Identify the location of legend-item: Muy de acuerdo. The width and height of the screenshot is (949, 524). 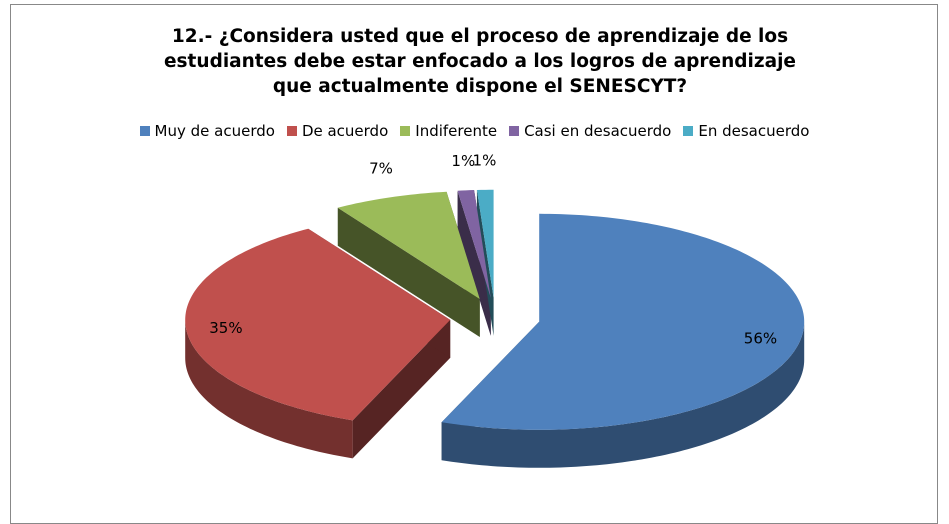
(207, 131).